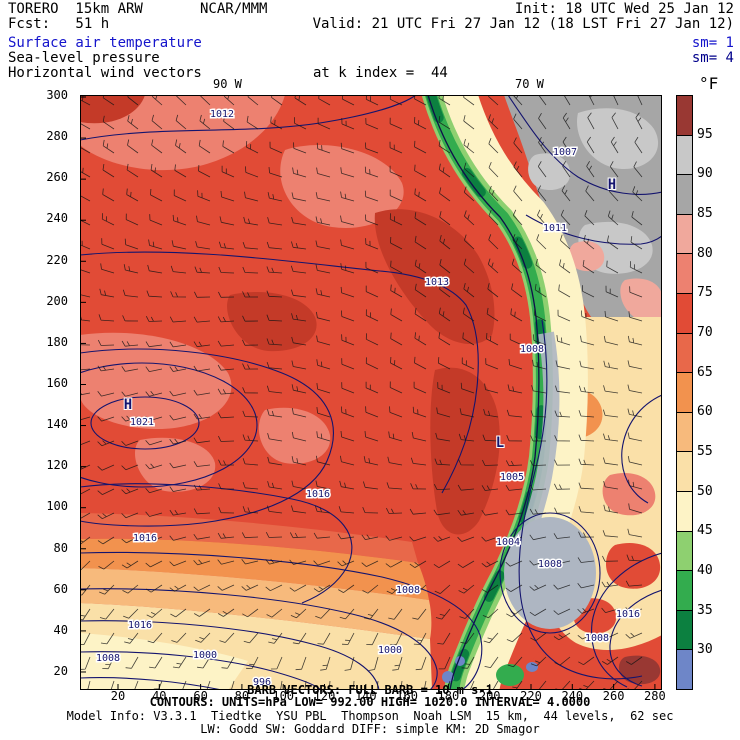 This screenshot has width=740, height=740. Describe the element at coordinates (365, 696) in the screenshot. I see `bottom-axis-label: 140` at that location.